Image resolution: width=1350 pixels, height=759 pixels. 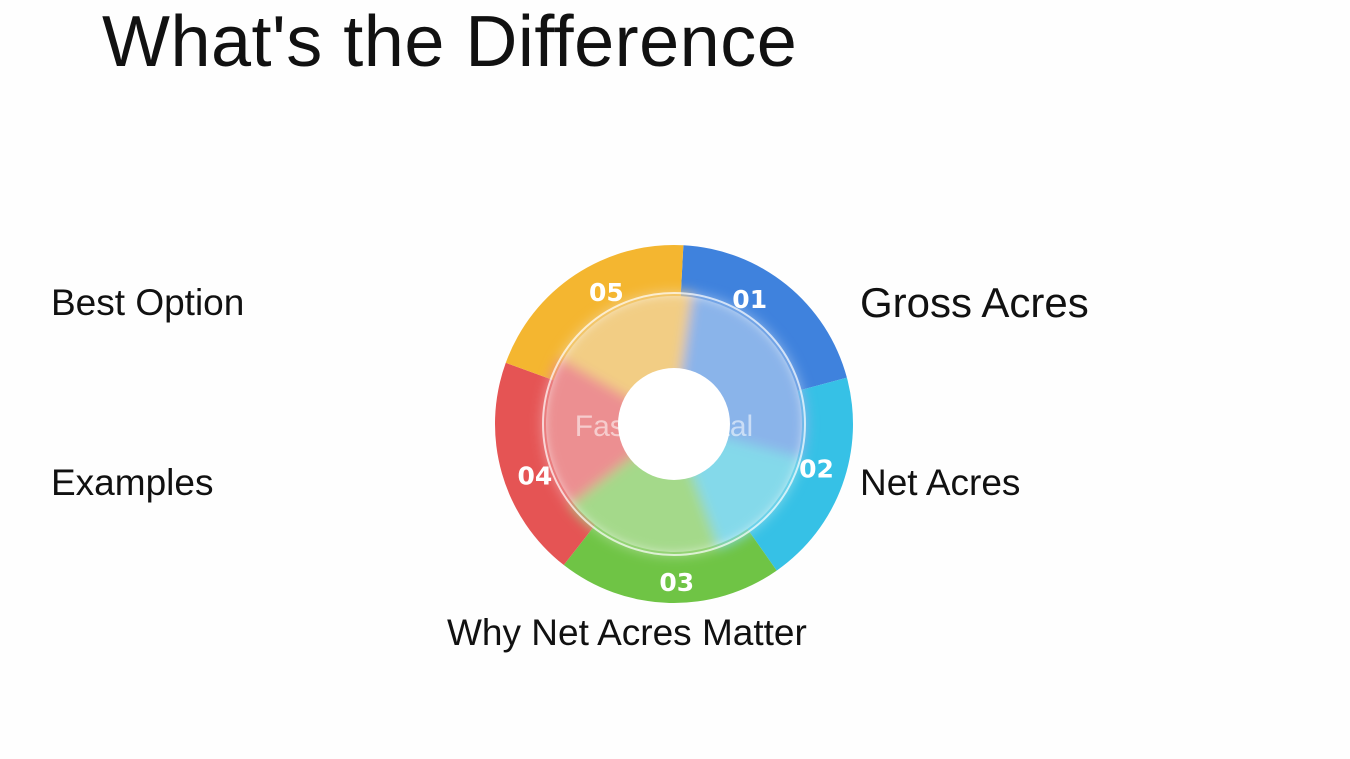 I want to click on label-why-net-acres-matter: Why Net Acres Matter, so click(x=627, y=632).